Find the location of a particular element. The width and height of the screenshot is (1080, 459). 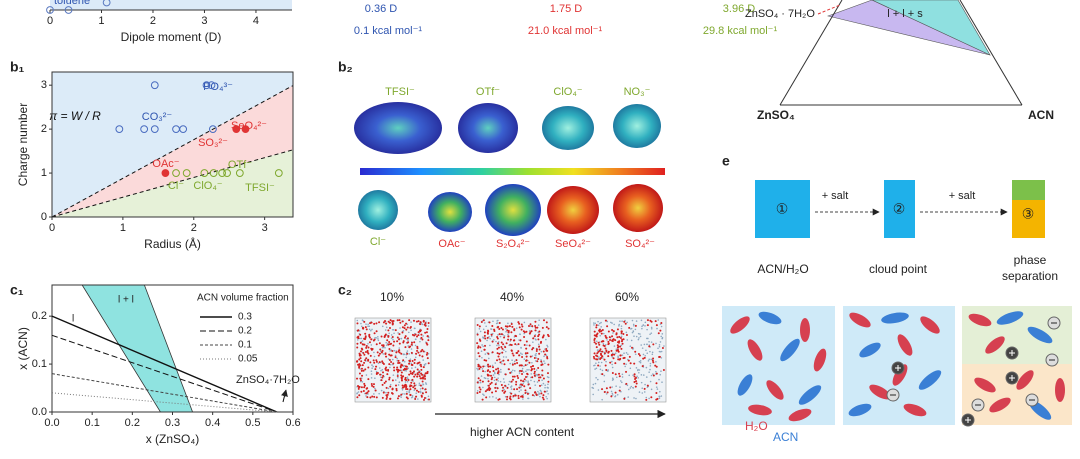

x-tick-label: 2 is located at coordinates (194, 228).